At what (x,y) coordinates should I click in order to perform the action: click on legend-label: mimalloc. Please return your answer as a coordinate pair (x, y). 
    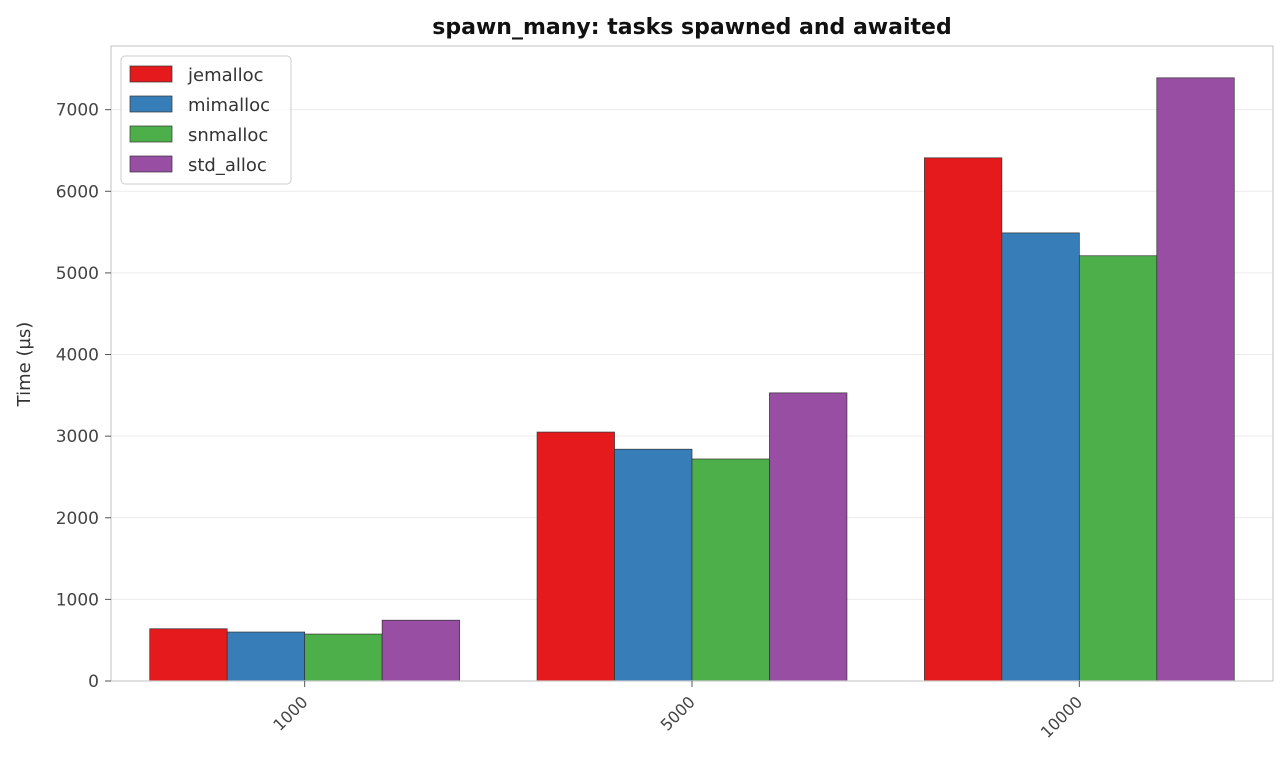
    Looking at the image, I should click on (229, 105).